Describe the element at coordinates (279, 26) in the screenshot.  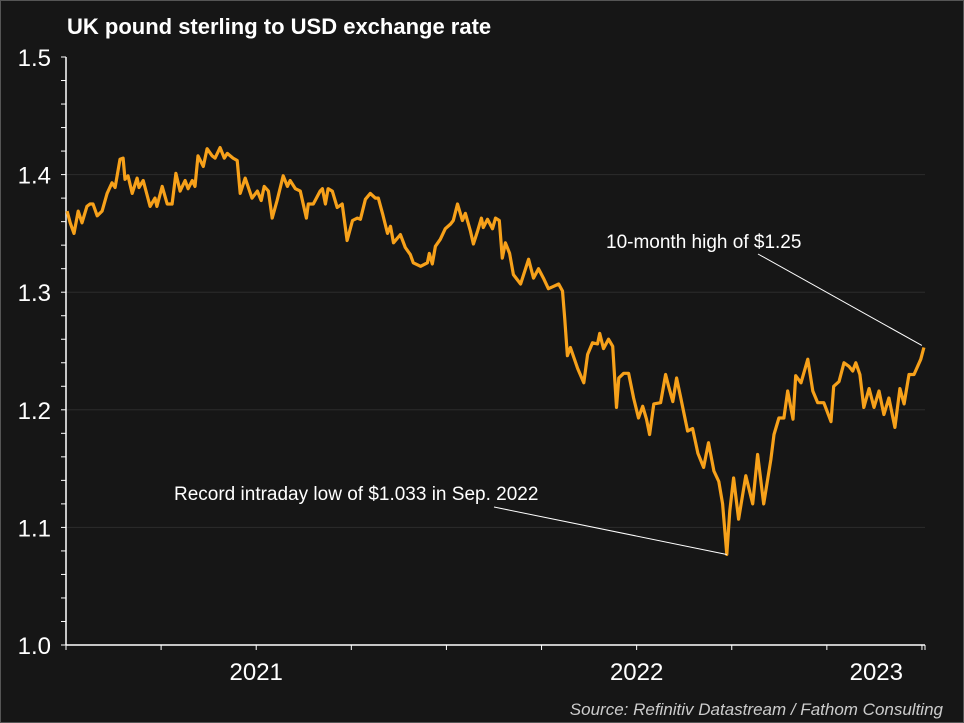
I see `chart-title: UK pound sterling to USD exchange rate` at that location.